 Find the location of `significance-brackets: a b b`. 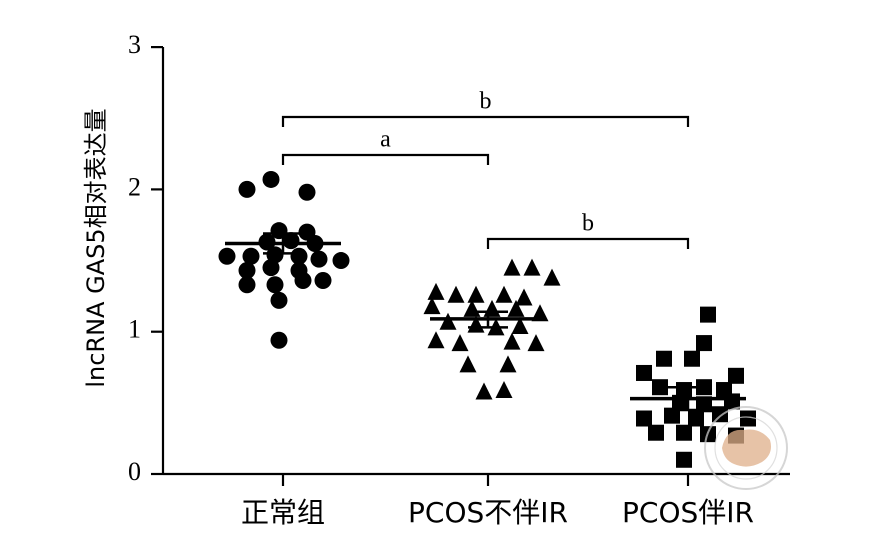

significance-brackets: a b b is located at coordinates (485, 169).